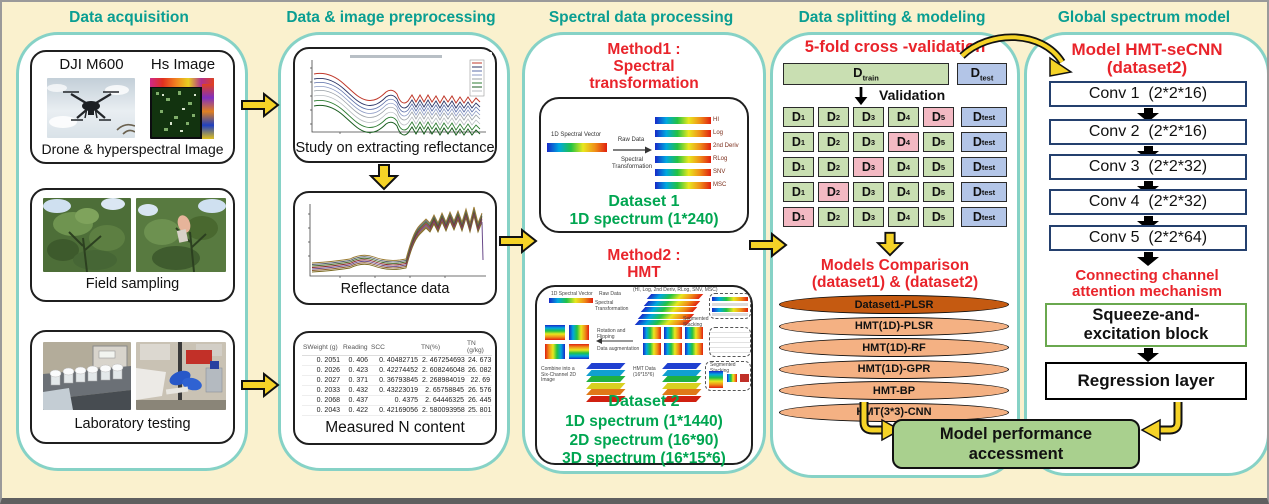  What do you see at coordinates (610, 294) in the screenshot?
I see `hmt-label-raw: Raw Data` at bounding box center [610, 294].